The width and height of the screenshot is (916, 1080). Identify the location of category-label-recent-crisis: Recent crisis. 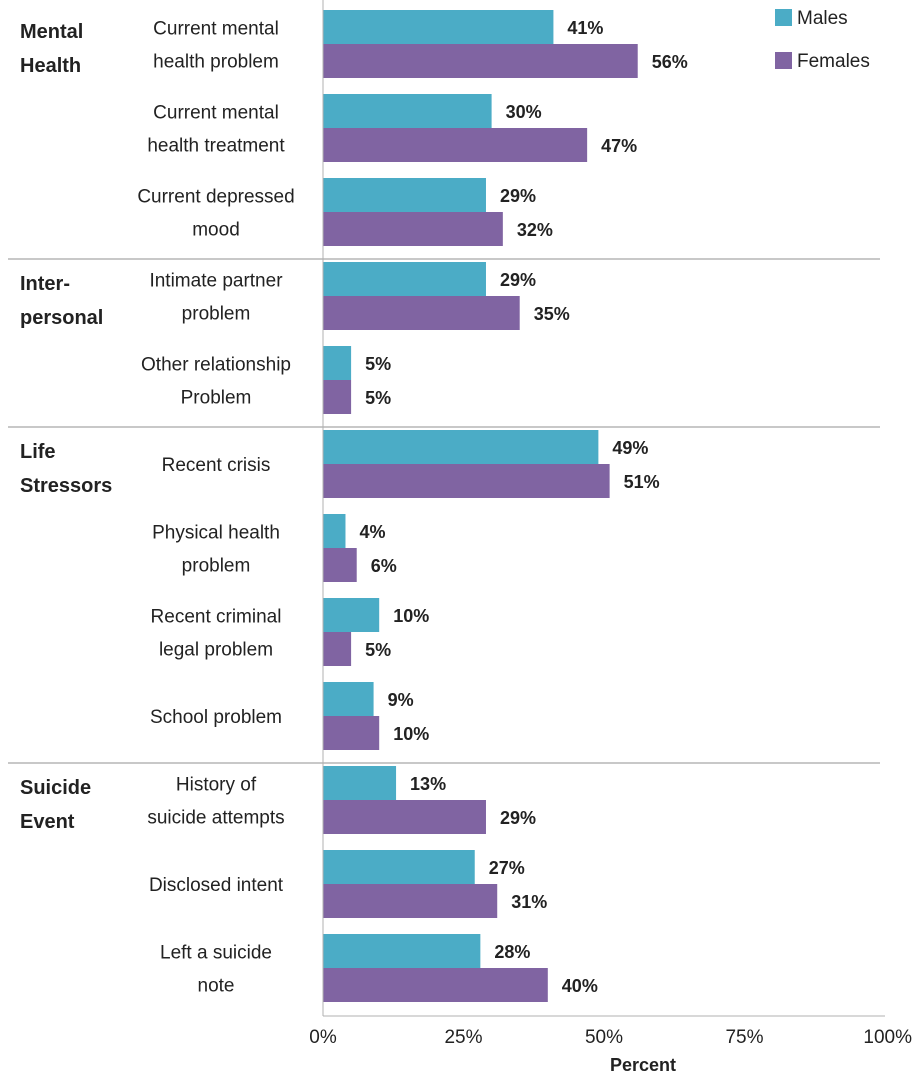
(216, 465).